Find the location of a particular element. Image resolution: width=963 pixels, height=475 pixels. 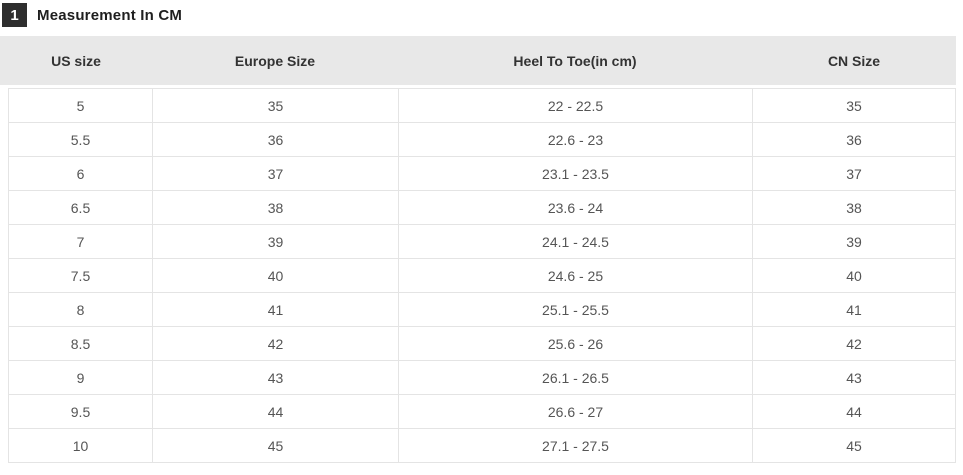

table-row: 5 35 22 - 22.5 35 is located at coordinates (482, 105).